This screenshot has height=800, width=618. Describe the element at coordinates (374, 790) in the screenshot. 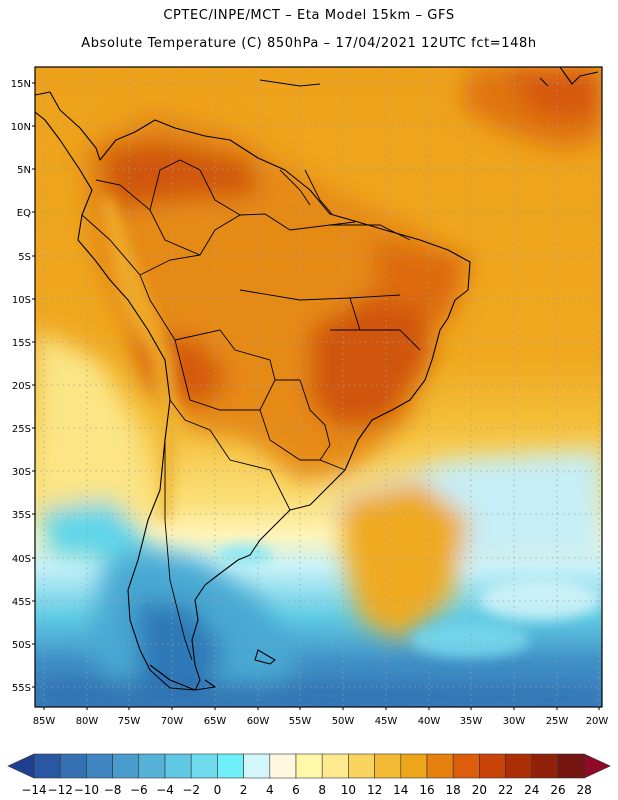

I see `colorbar-label: 12` at that location.